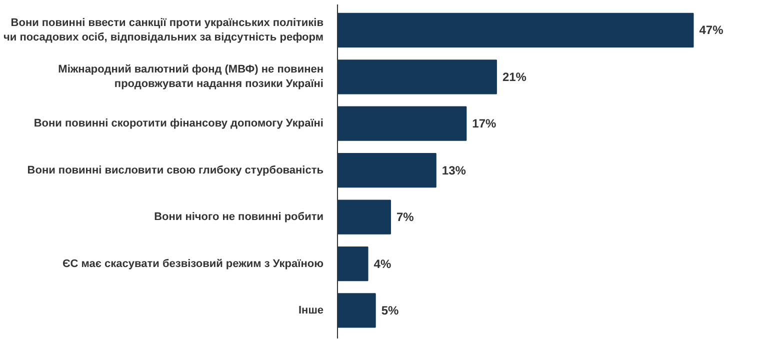  Describe the element at coordinates (175, 170) in the screenshot. I see `y-tick-label: Вони повинні висловити свою глибоку стурбованість` at that location.